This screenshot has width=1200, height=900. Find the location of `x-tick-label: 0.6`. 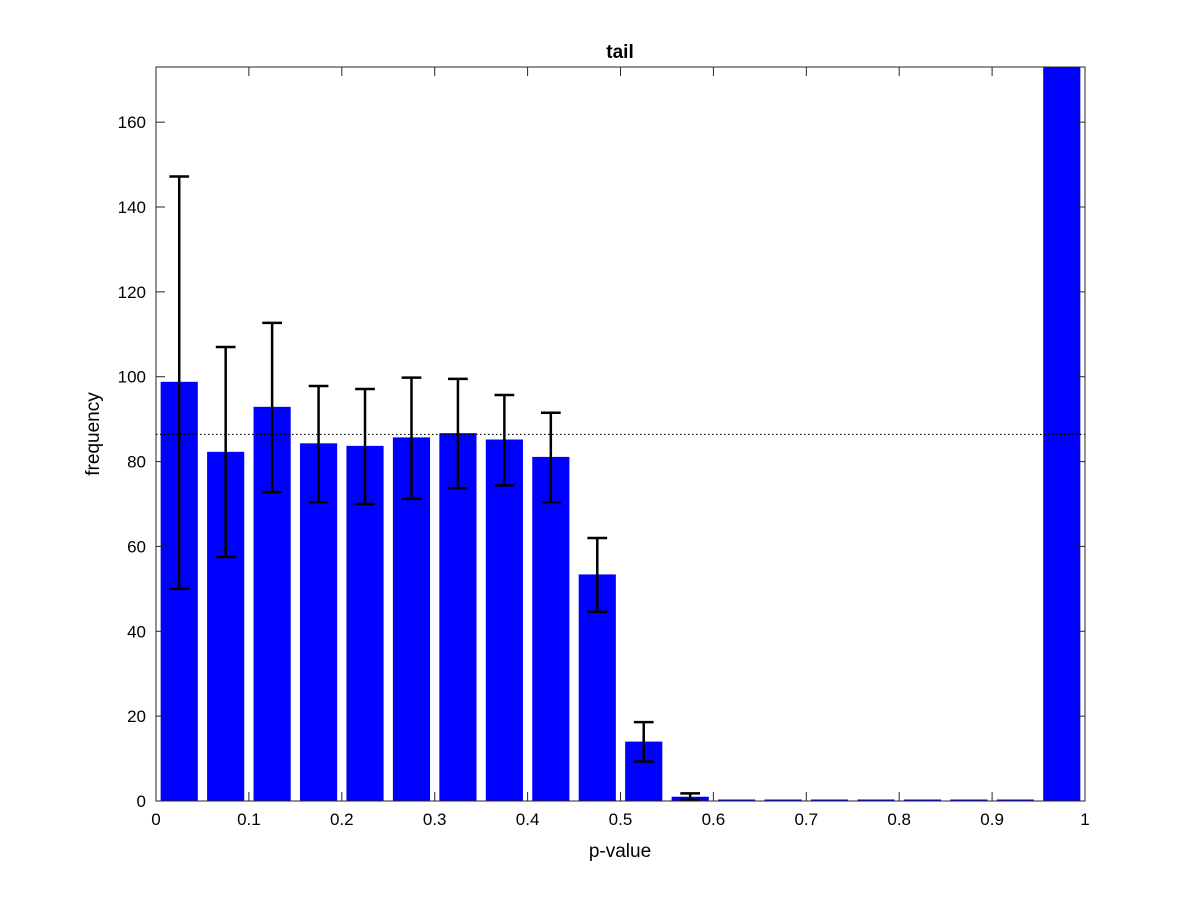

x-tick-label: 0.6 is located at coordinates (714, 819).